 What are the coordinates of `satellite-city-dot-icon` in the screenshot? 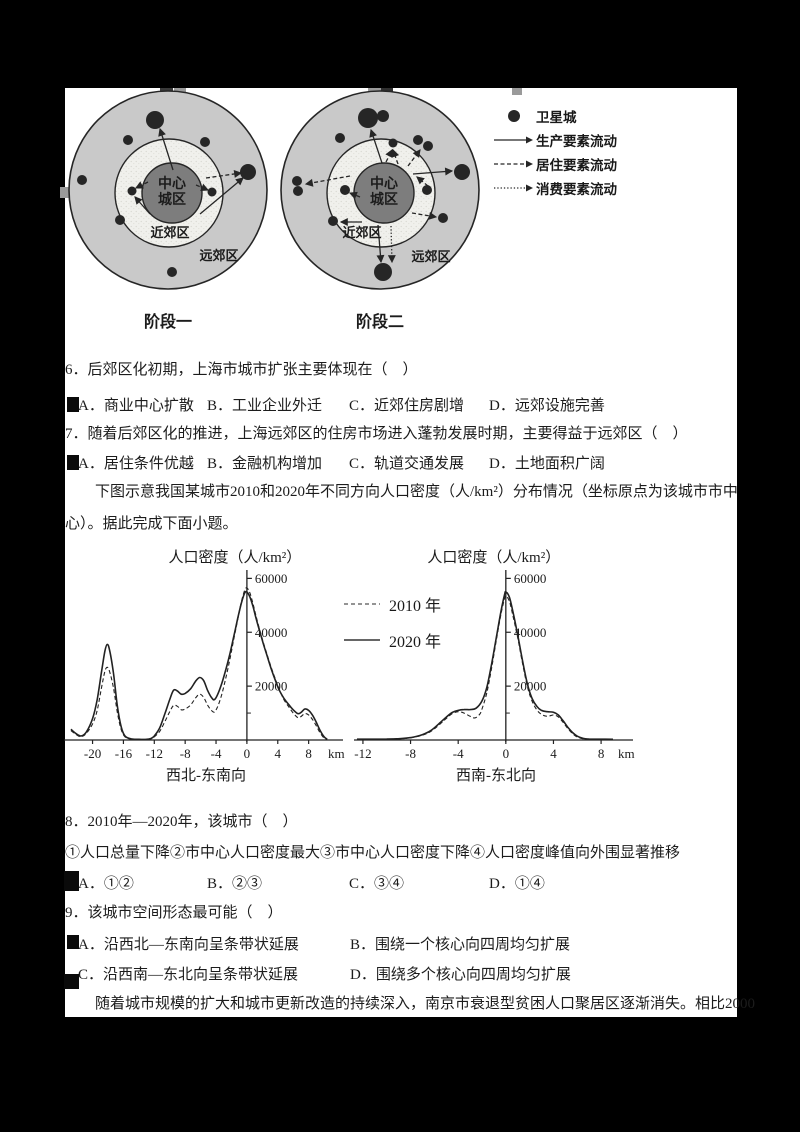 It's located at (514, 116).